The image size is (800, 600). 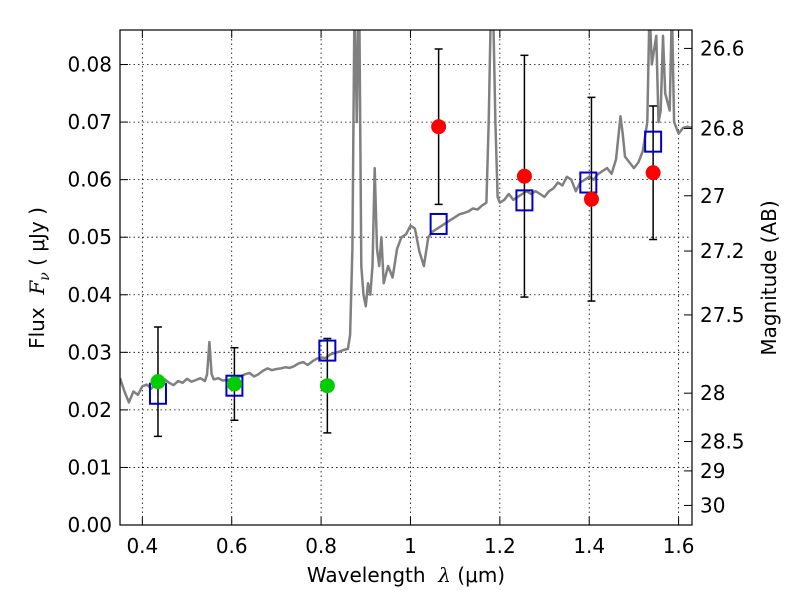 What do you see at coordinates (232, 546) in the screenshot?
I see `x-tick-label: 0.6` at bounding box center [232, 546].